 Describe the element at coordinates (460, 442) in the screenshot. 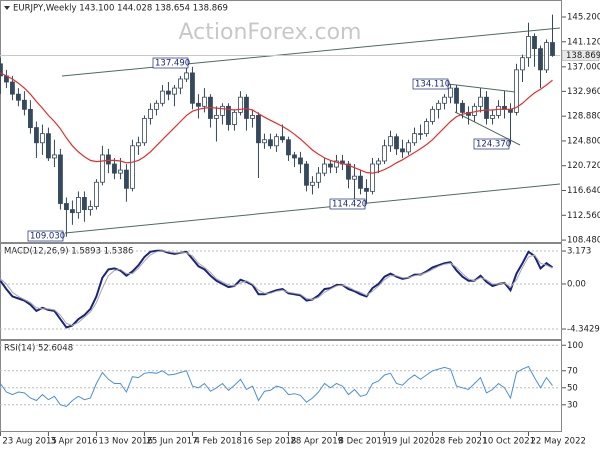

I see `x-tick-label: 28 Feb 2021` at that location.